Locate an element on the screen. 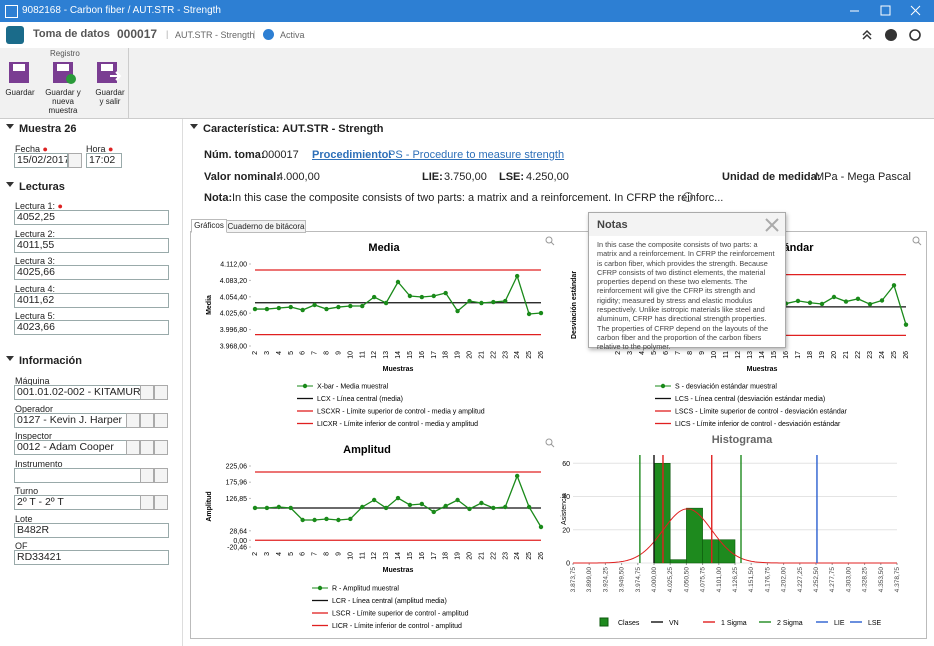 Image resolution: width=934 pixels, height=646 pixels. section-title: Lecturas is located at coordinates (35, 187).